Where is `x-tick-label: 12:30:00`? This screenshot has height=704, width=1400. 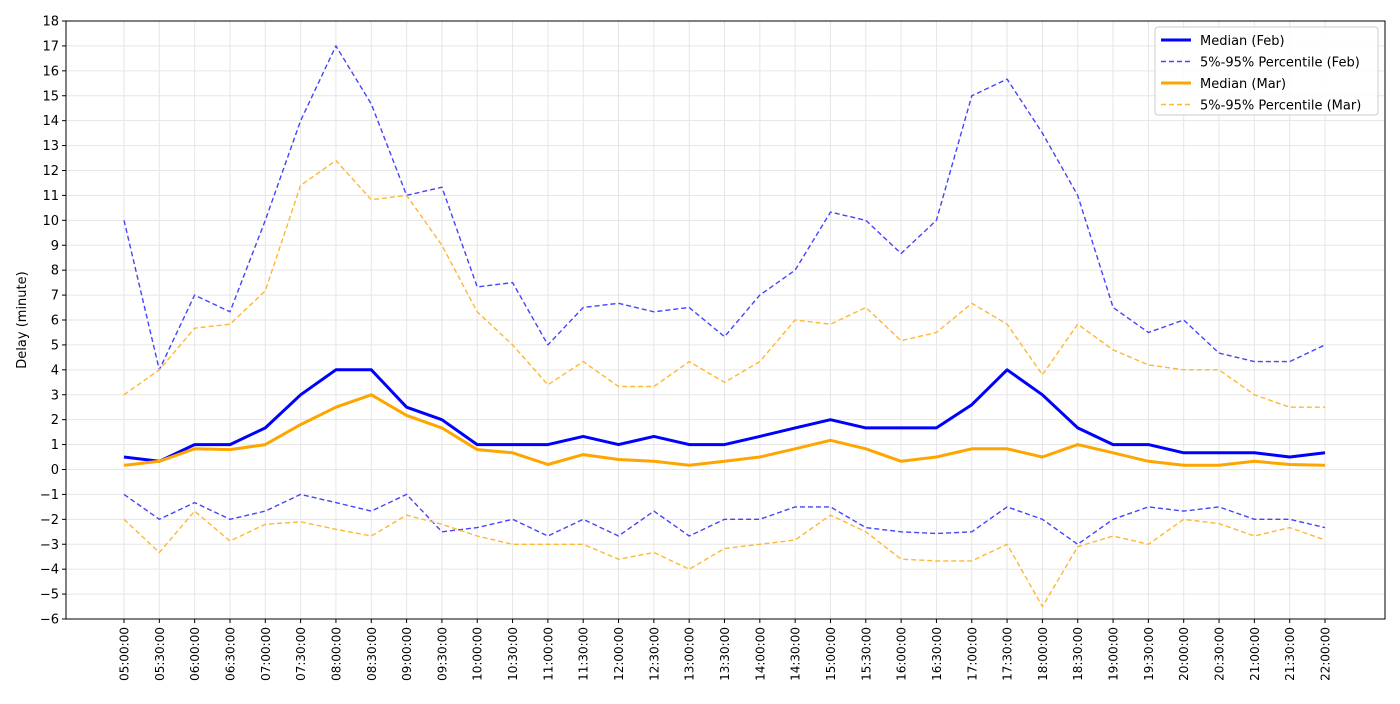 x-tick-label: 12:30:00 is located at coordinates (654, 654).